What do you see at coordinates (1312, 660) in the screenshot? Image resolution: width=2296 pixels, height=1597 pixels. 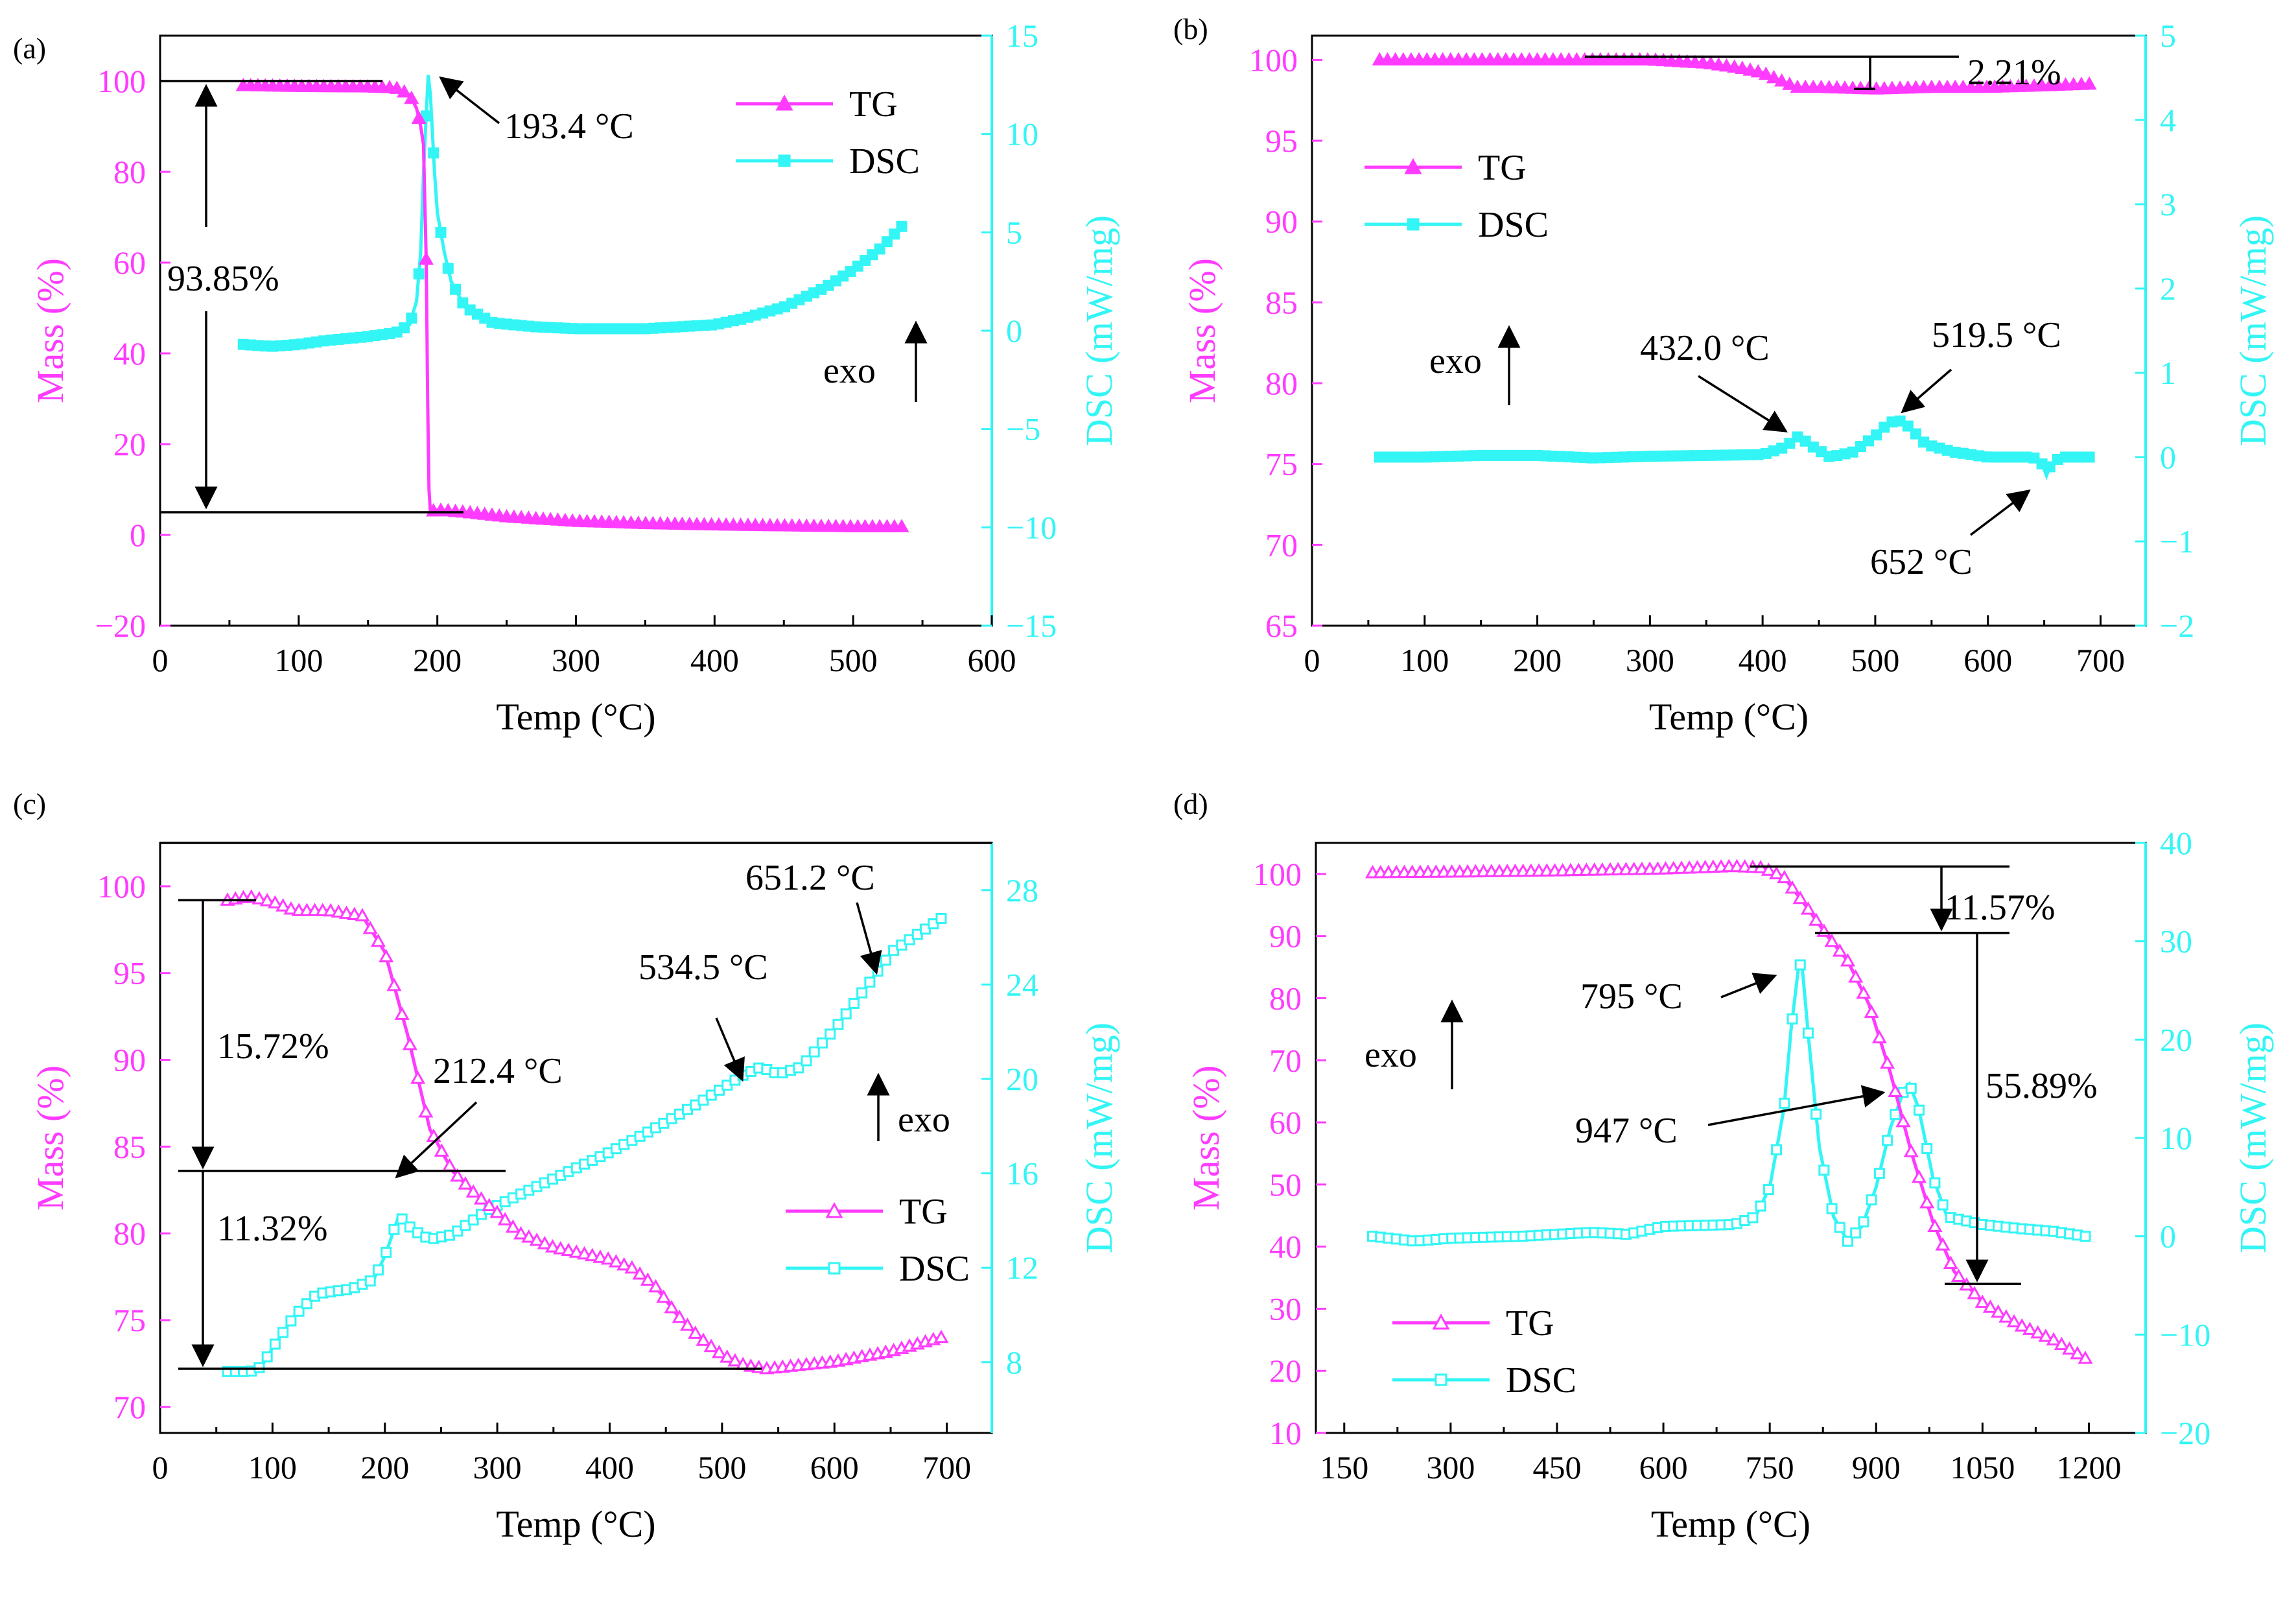 I see `b-xtick-label: 0` at bounding box center [1312, 660].